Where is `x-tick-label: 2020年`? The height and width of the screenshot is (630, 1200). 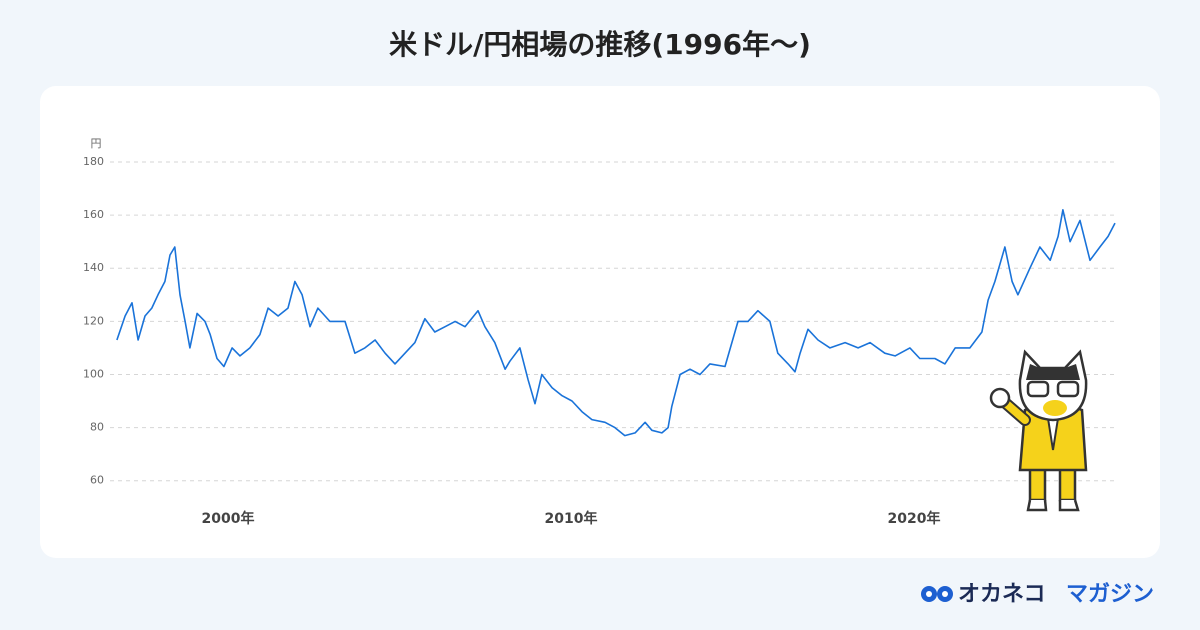 x-tick-label: 2020年 is located at coordinates (914, 518).